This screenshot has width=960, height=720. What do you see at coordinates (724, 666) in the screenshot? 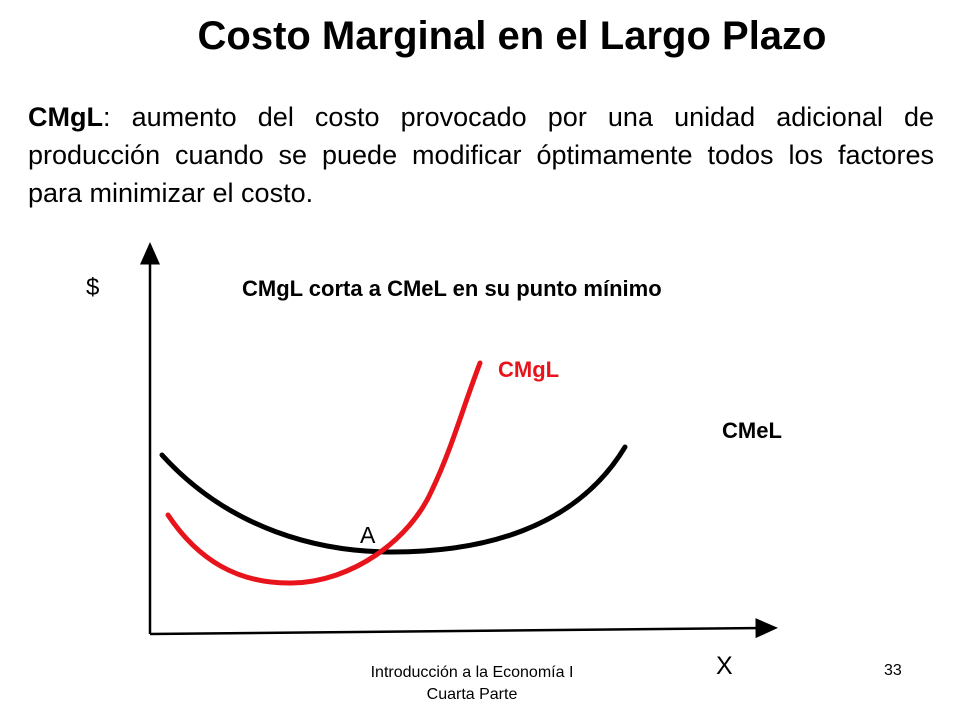
I see `x-axis-label: X` at bounding box center [724, 666].